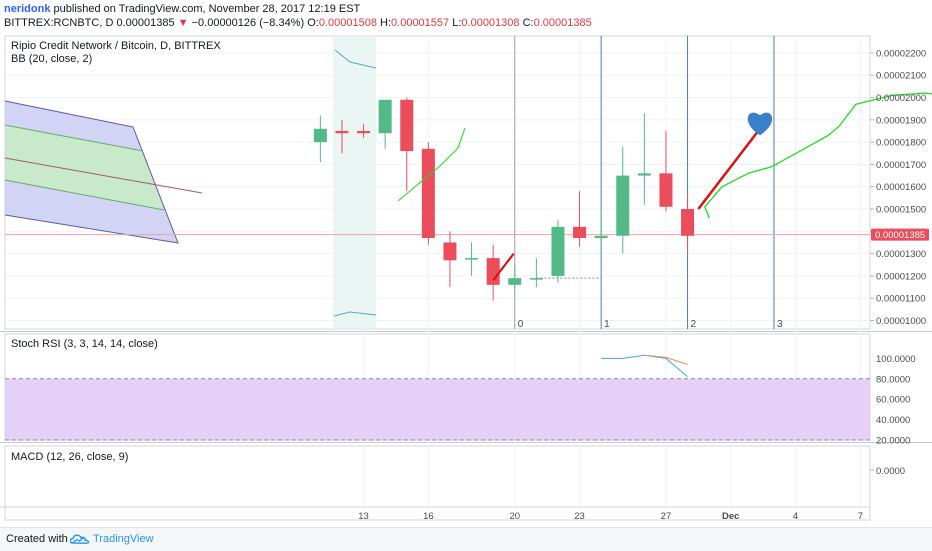 The width and height of the screenshot is (932, 551). Describe the element at coordinates (901, 143) in the screenshot. I see `y-tick-label: 0.00001800` at that location.